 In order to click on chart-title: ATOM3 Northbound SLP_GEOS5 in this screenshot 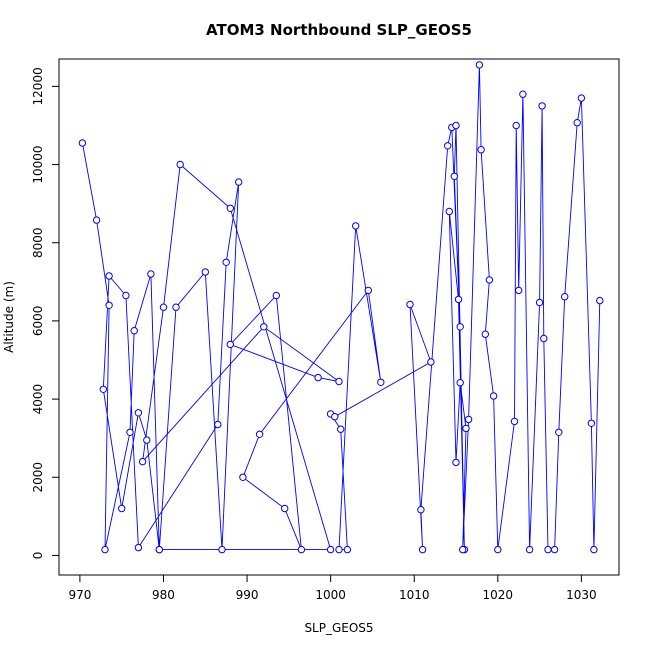, I will do `click(339, 30)`.